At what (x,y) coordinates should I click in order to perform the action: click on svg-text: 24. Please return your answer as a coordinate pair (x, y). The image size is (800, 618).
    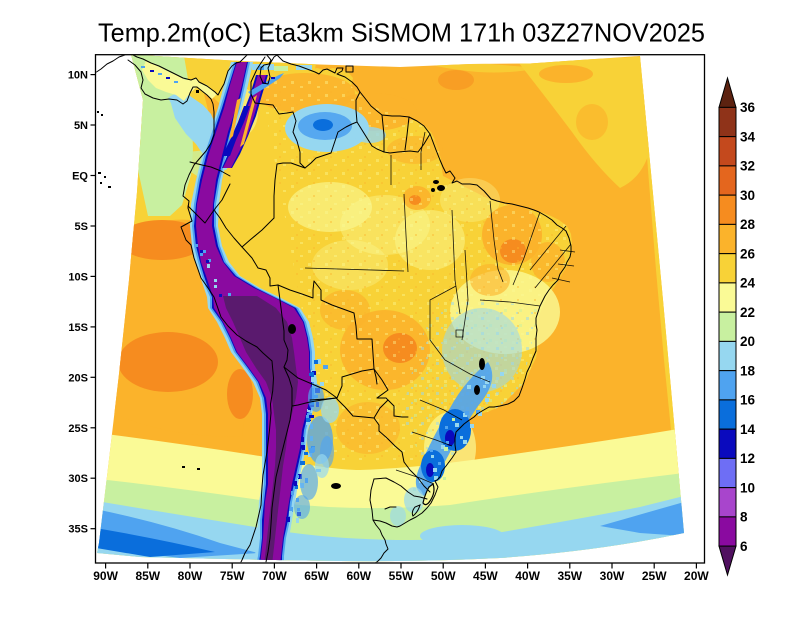
    Looking at the image, I should click on (748, 283).